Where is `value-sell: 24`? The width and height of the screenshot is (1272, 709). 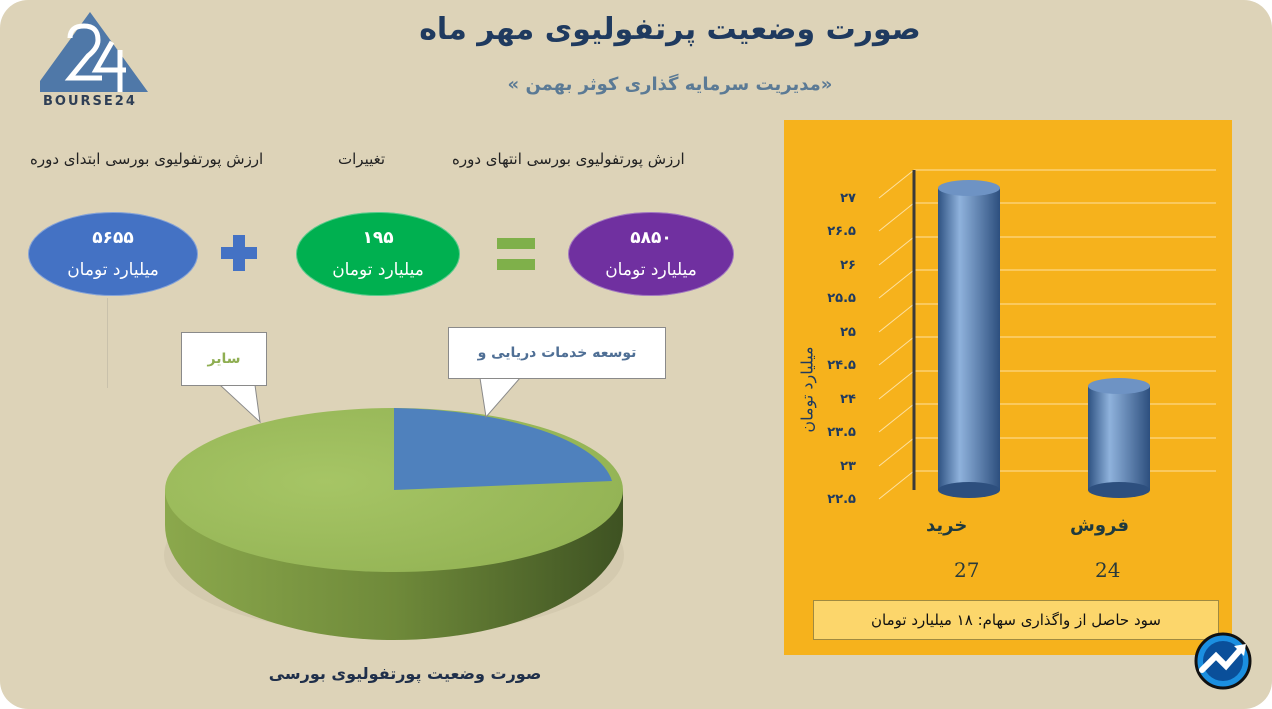
value-sell: 24 is located at coordinates (1108, 570).